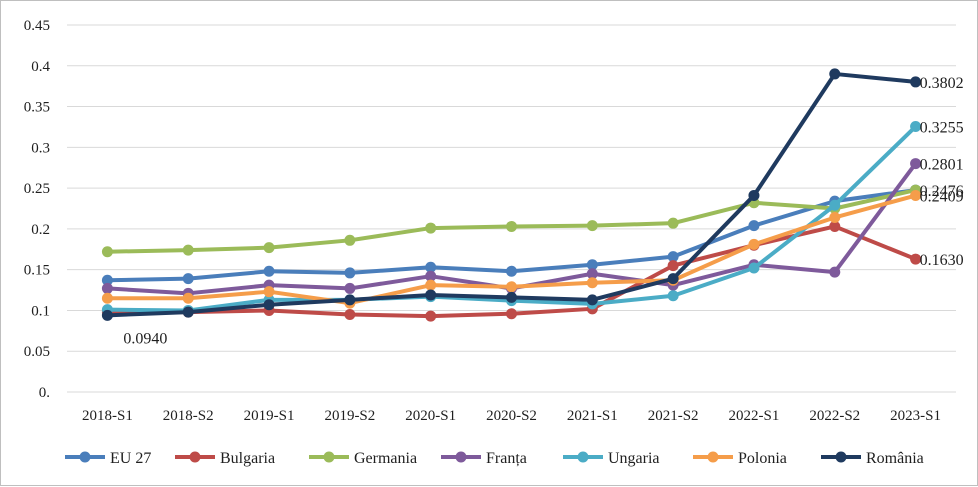 The height and width of the screenshot is (487, 978). Describe the element at coordinates (40, 148) in the screenshot. I see `y-tick-label: 0.3` at that location.